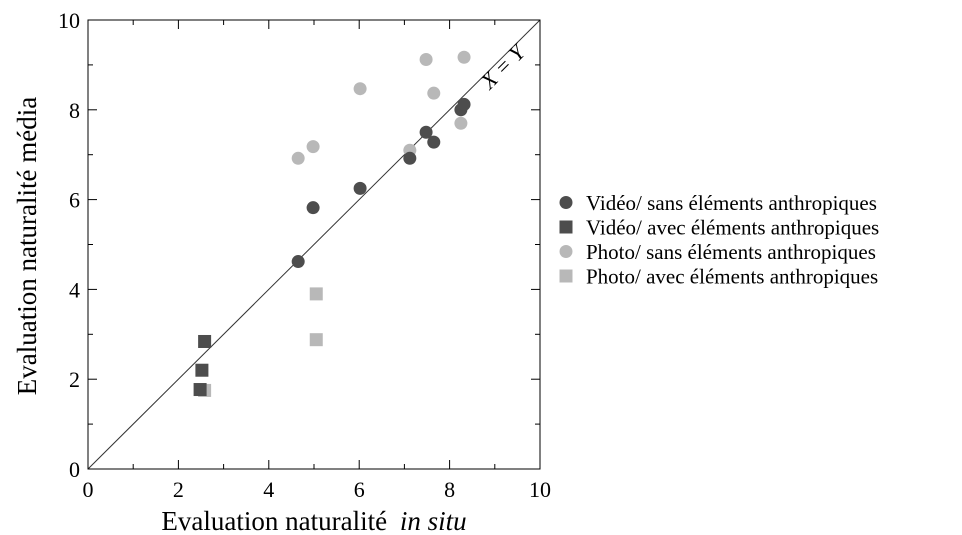 The height and width of the screenshot is (535, 962). What do you see at coordinates (88, 489) in the screenshot?
I see `x-tick-label: 0` at bounding box center [88, 489].